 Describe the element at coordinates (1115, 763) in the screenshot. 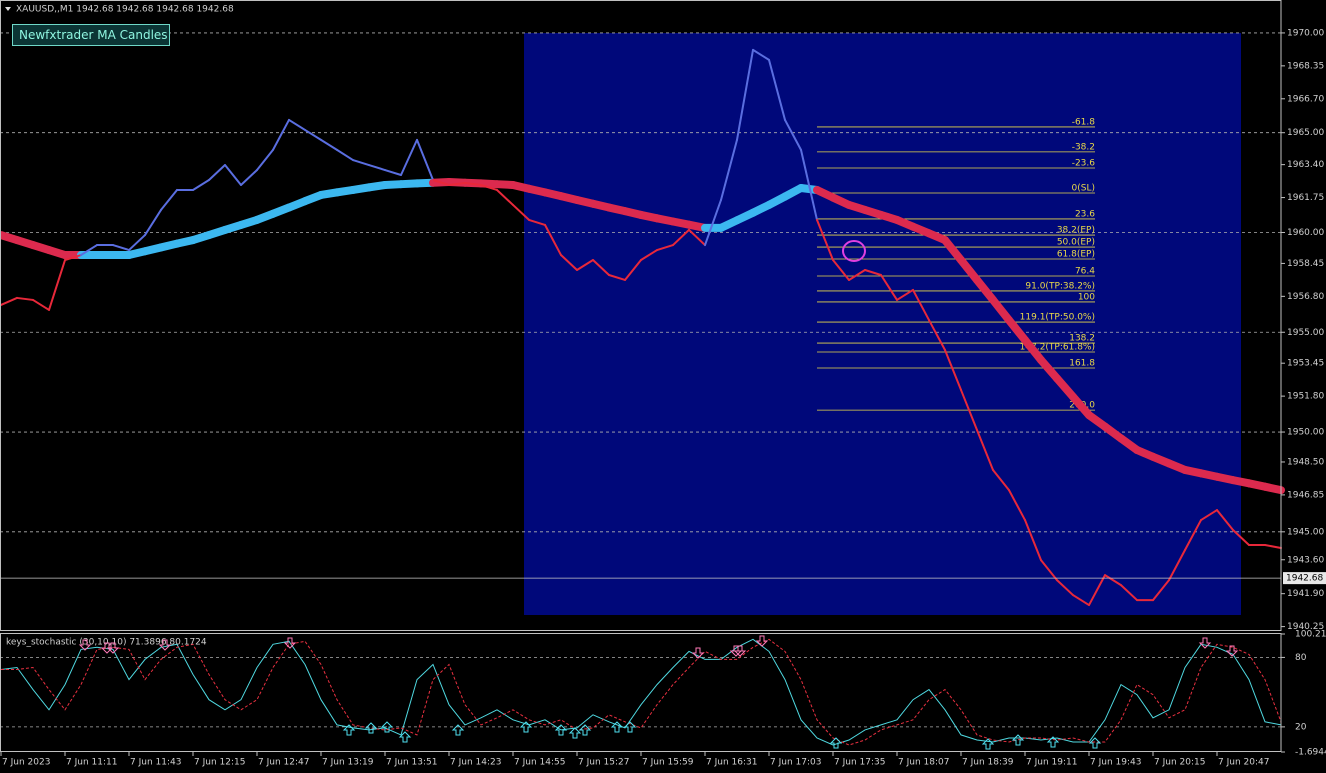

I see `x-tick-label: 7 Jun 19:43` at that location.